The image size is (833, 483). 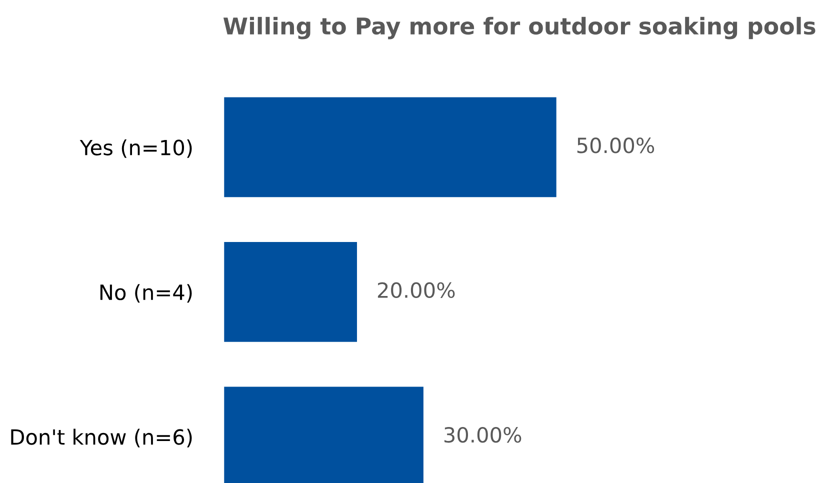 I want to click on data-label: 20.00%, so click(x=416, y=290).